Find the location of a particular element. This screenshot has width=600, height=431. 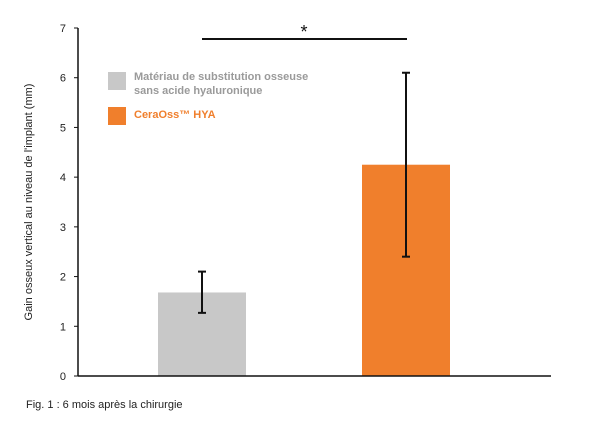

y-tick-label: 6 is located at coordinates (63, 79).